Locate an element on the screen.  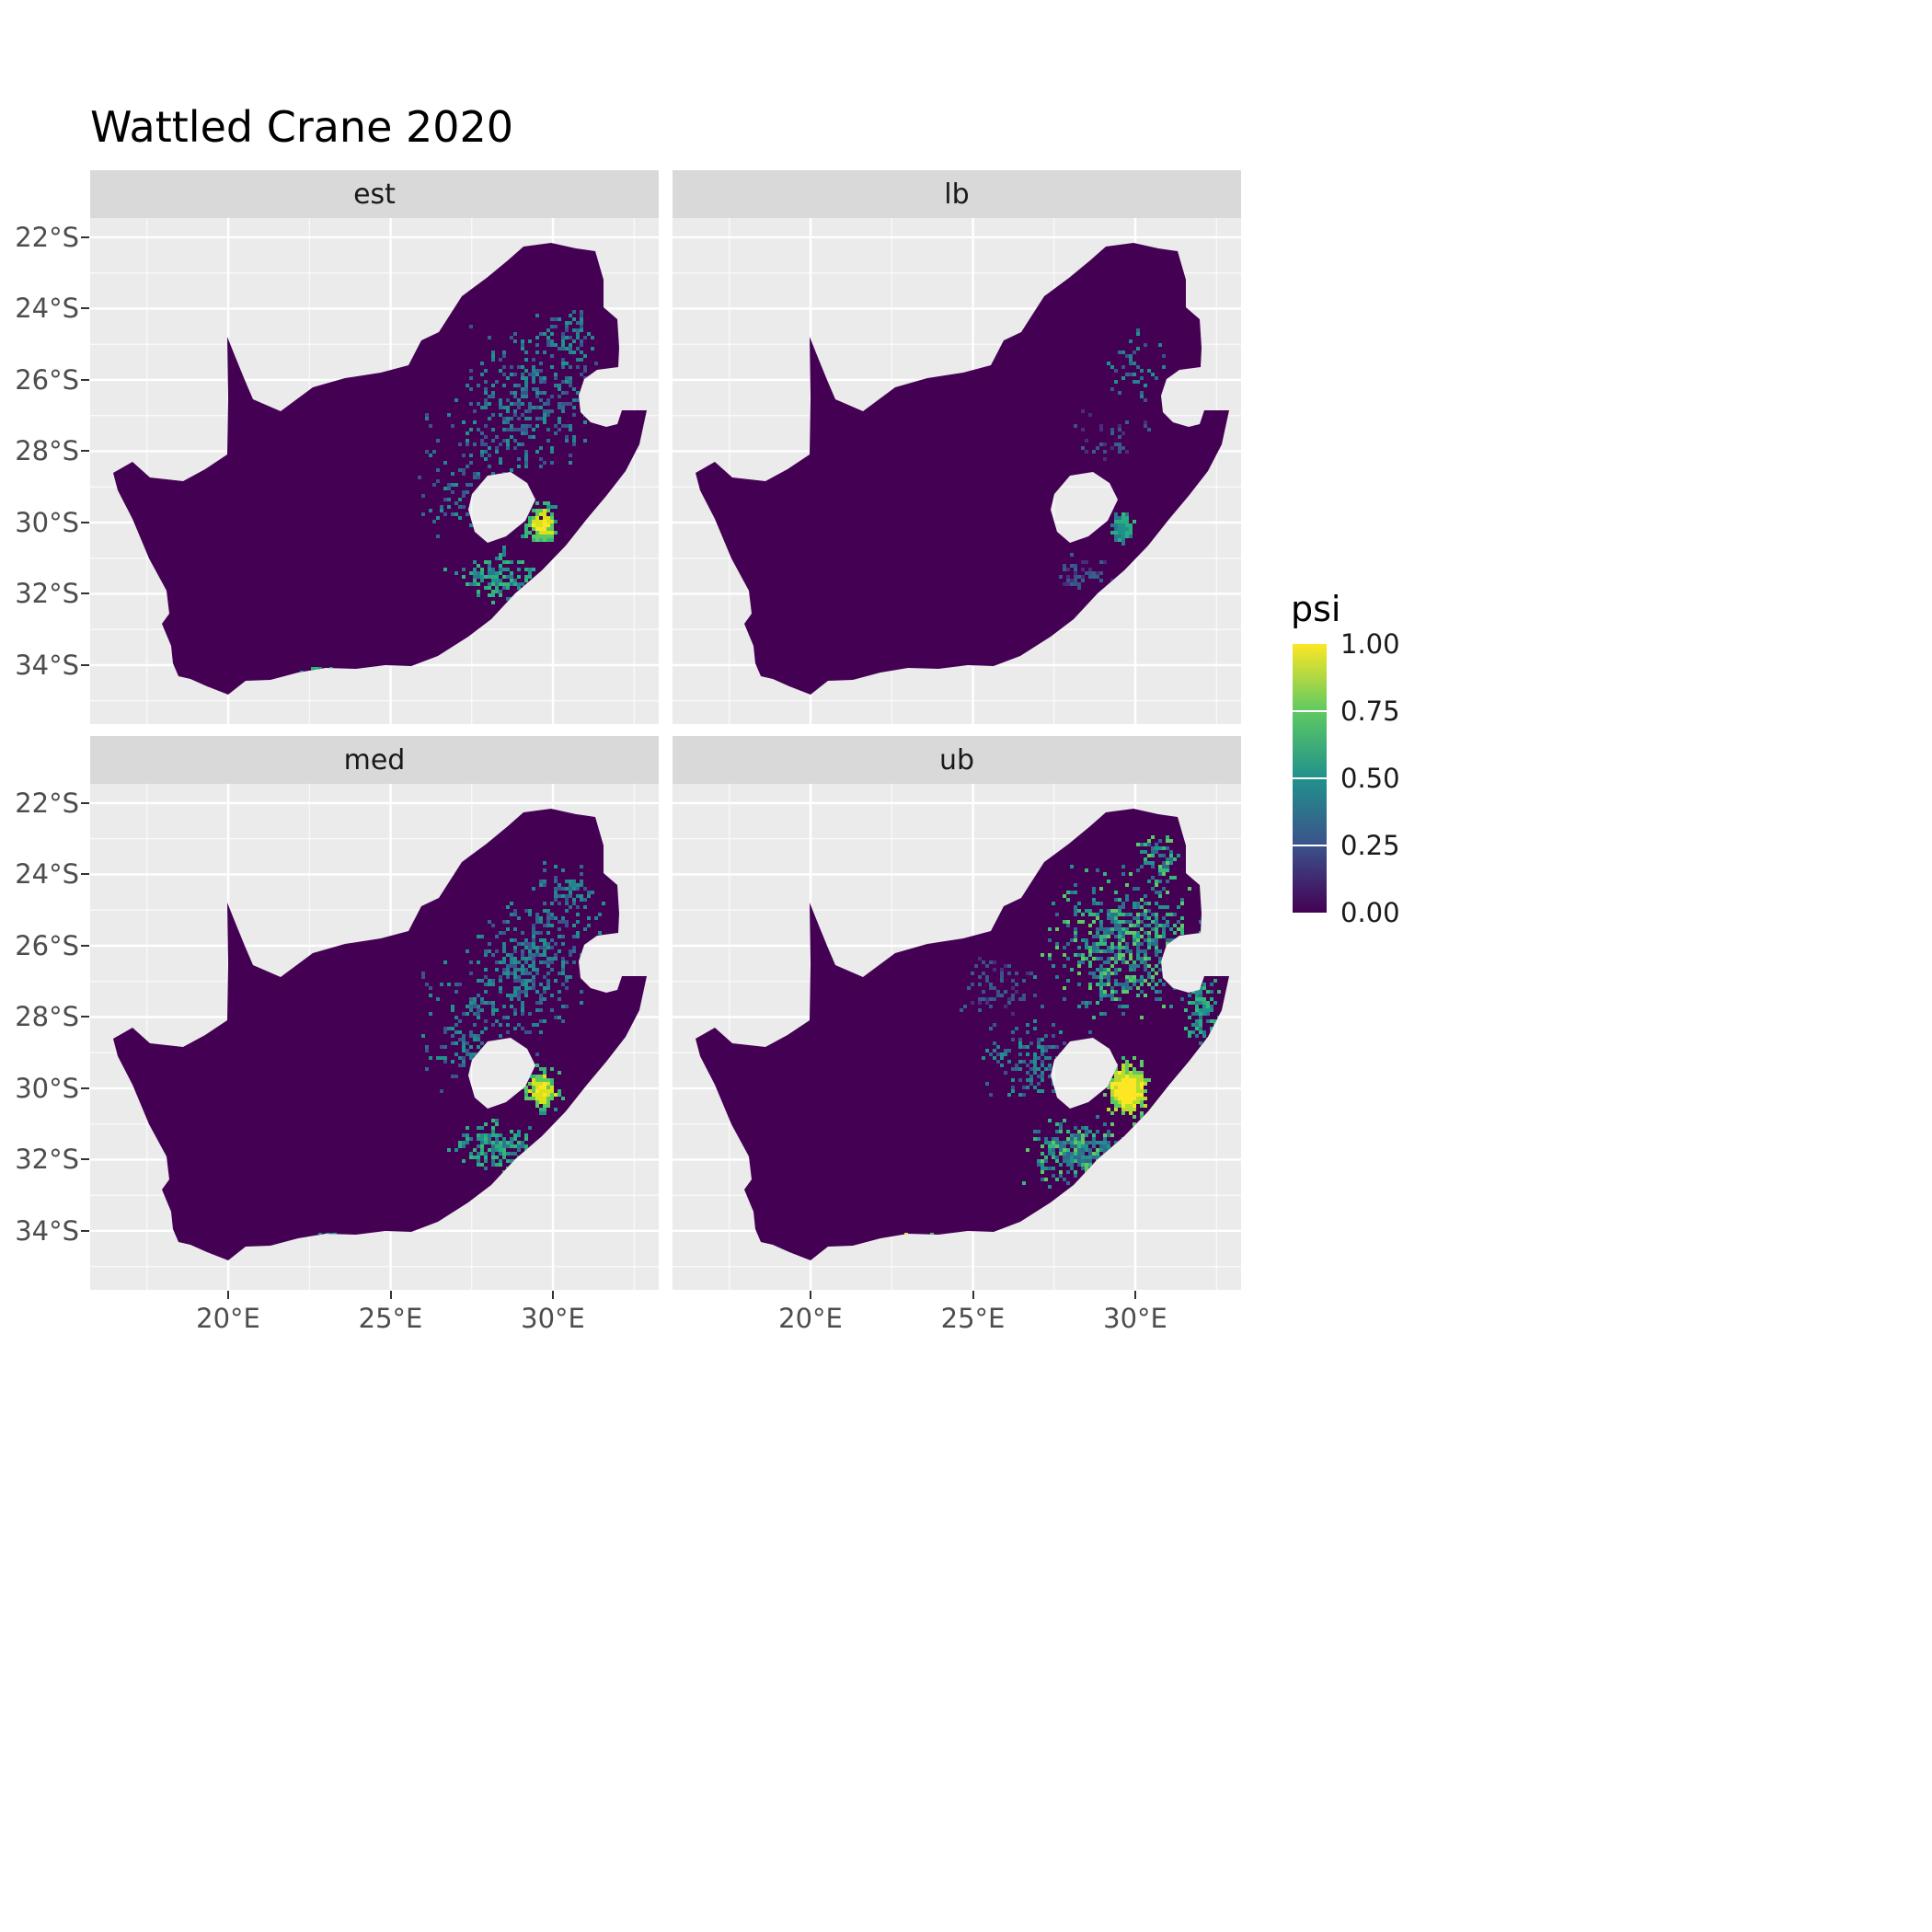
legend-tick-label: 0.75 is located at coordinates (1370, 711).